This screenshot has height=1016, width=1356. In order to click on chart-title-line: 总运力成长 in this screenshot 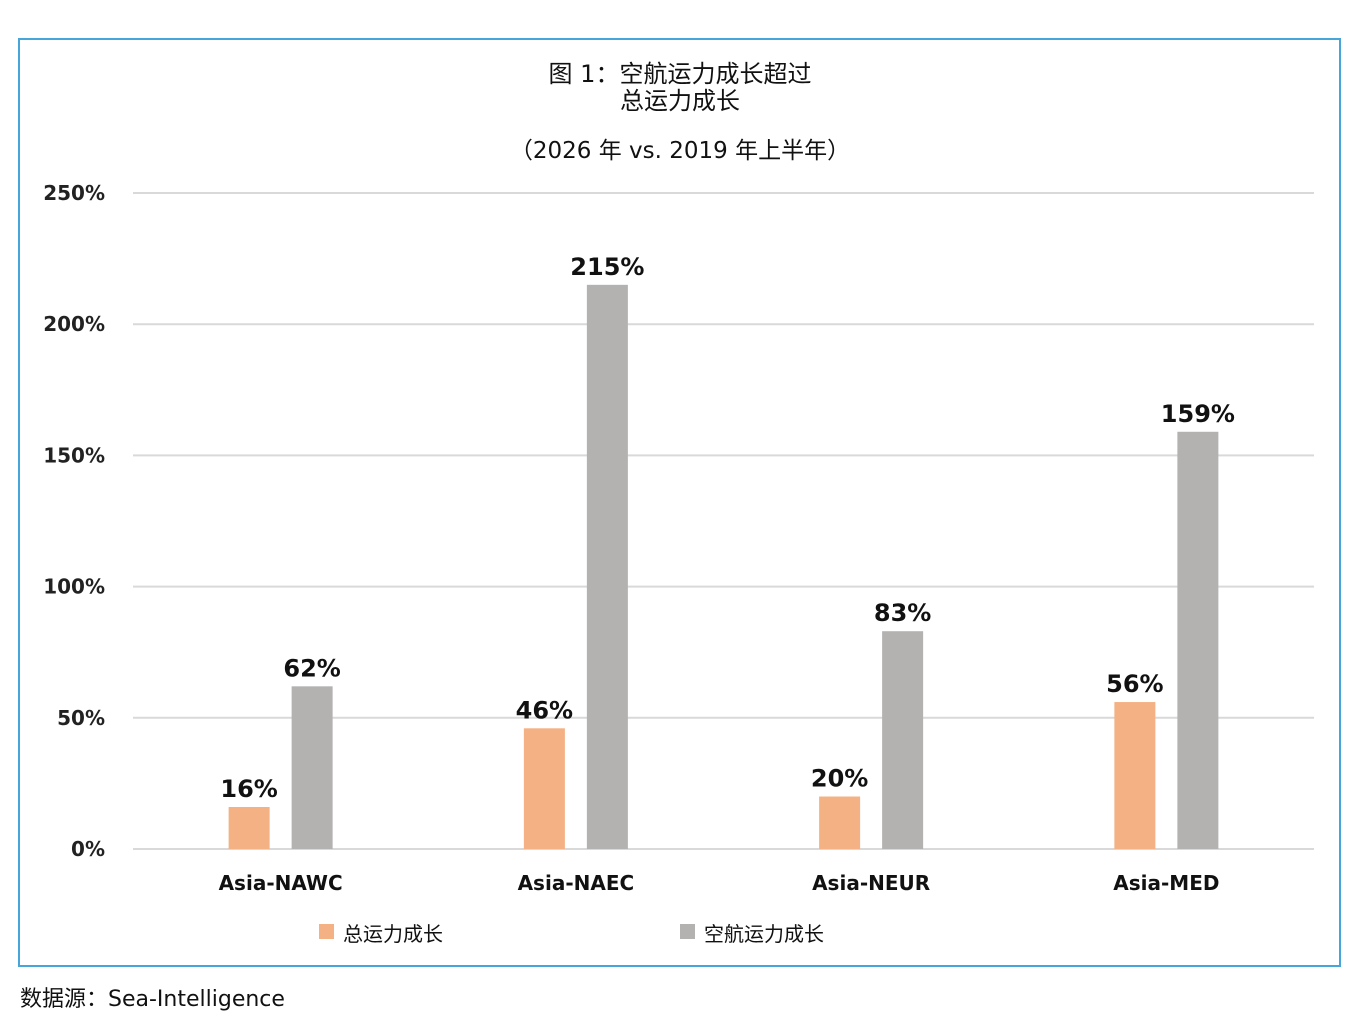, I will do `click(680, 101)`.